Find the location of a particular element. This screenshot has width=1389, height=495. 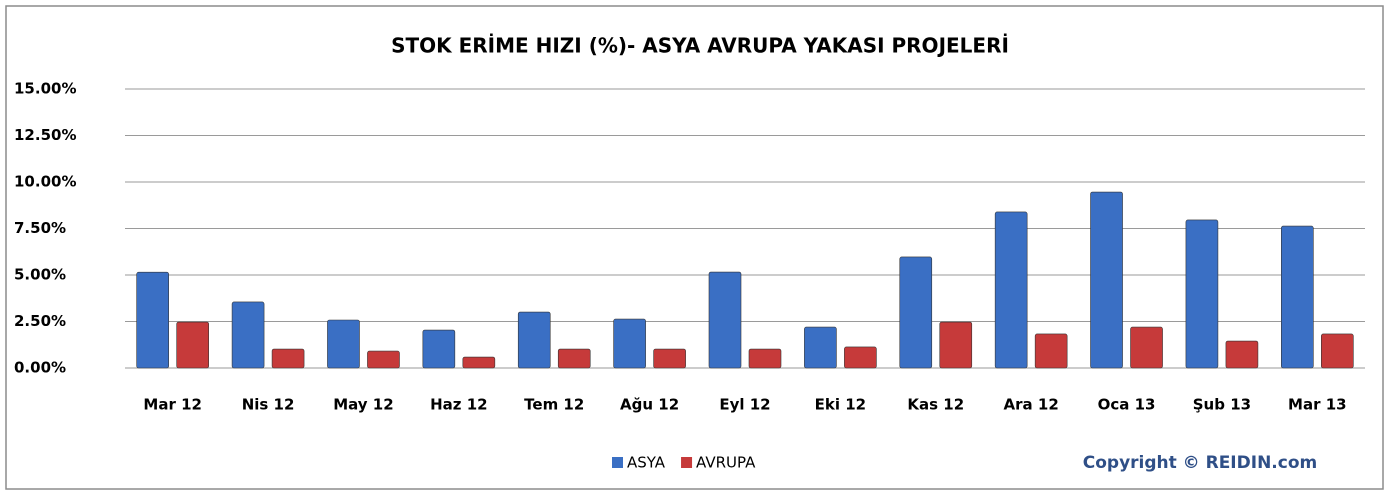

x-tick-label: Oca 13 is located at coordinates (1127, 405).